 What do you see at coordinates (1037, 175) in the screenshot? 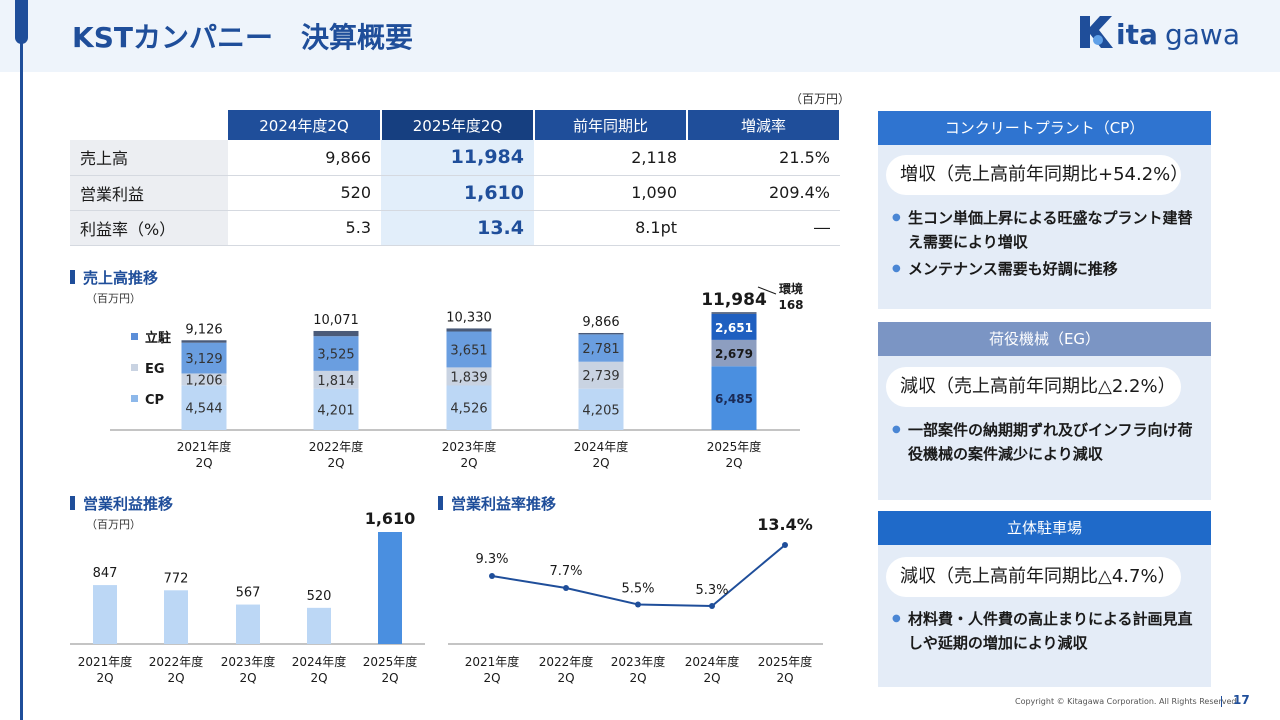
I see `panel-cp-headline: 増収（売上高前年同期比+54.2%）` at bounding box center [1037, 175].